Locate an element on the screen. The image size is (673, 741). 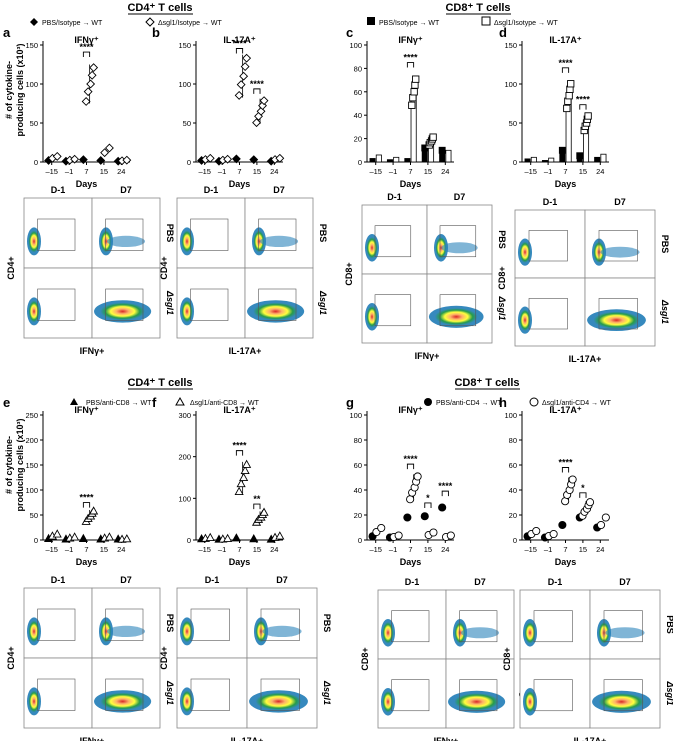
legend-label: Δsgl1/Isotype → WT is located at coordinates (190, 23).